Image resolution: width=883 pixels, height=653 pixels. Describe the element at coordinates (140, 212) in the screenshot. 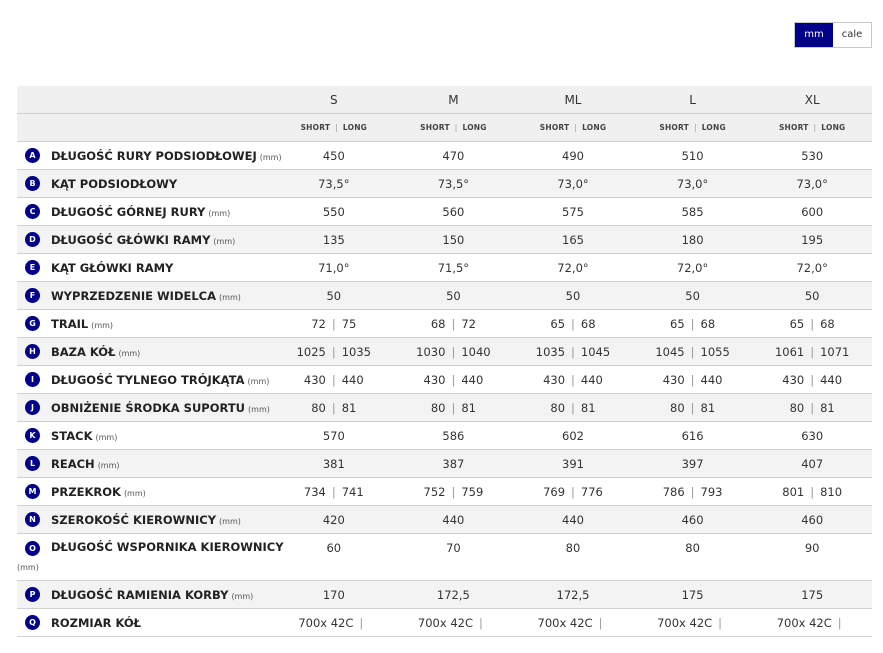

I see `dimension-label: DŁUGOŚĆ GÓRNEJ RURY (mm)` at that location.